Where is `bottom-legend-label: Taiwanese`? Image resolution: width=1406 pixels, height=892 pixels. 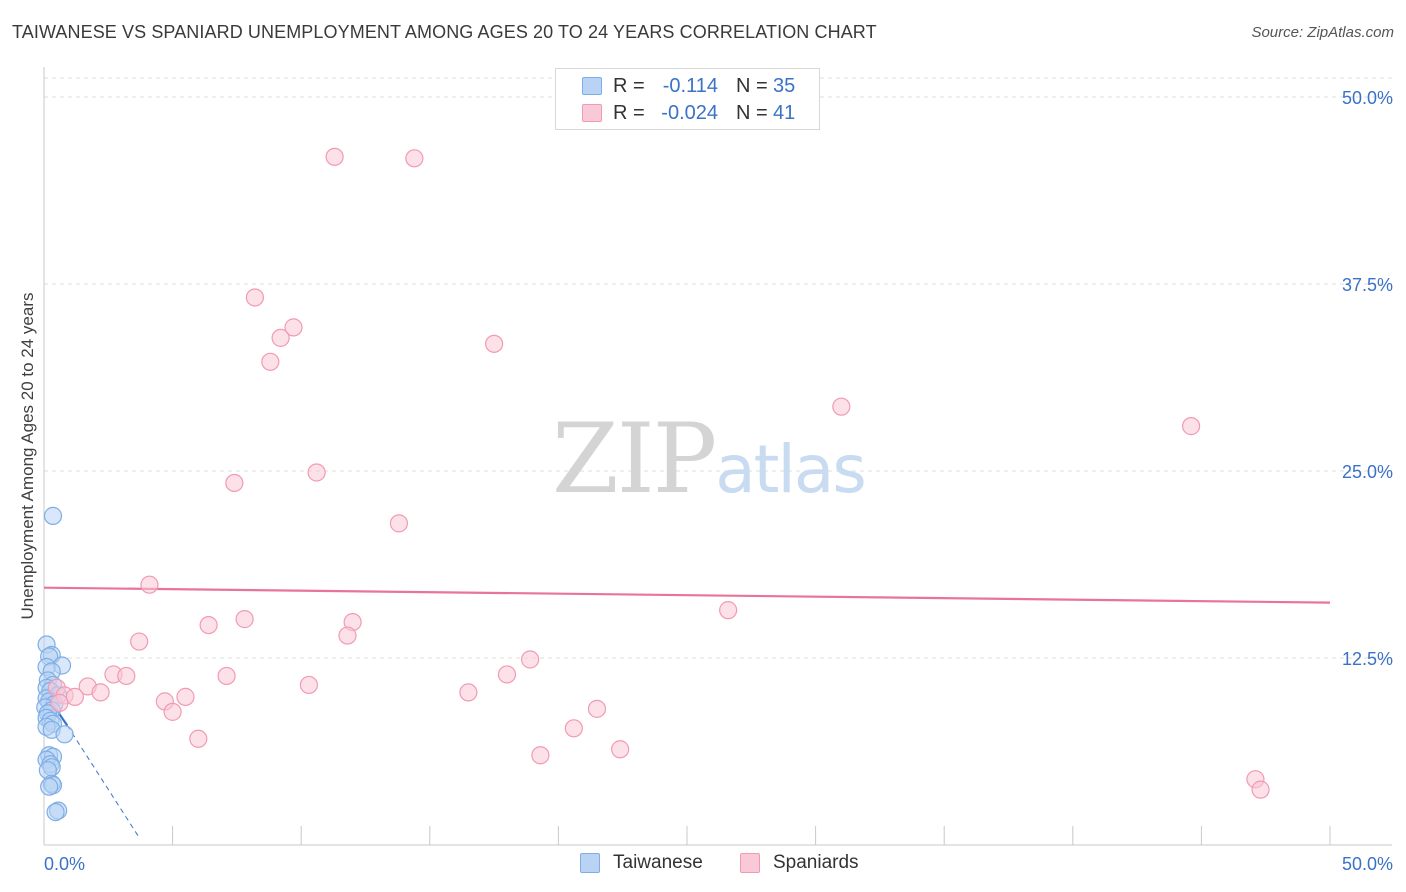
bottom-legend-label: Taiwanese is located at coordinates (658, 862).